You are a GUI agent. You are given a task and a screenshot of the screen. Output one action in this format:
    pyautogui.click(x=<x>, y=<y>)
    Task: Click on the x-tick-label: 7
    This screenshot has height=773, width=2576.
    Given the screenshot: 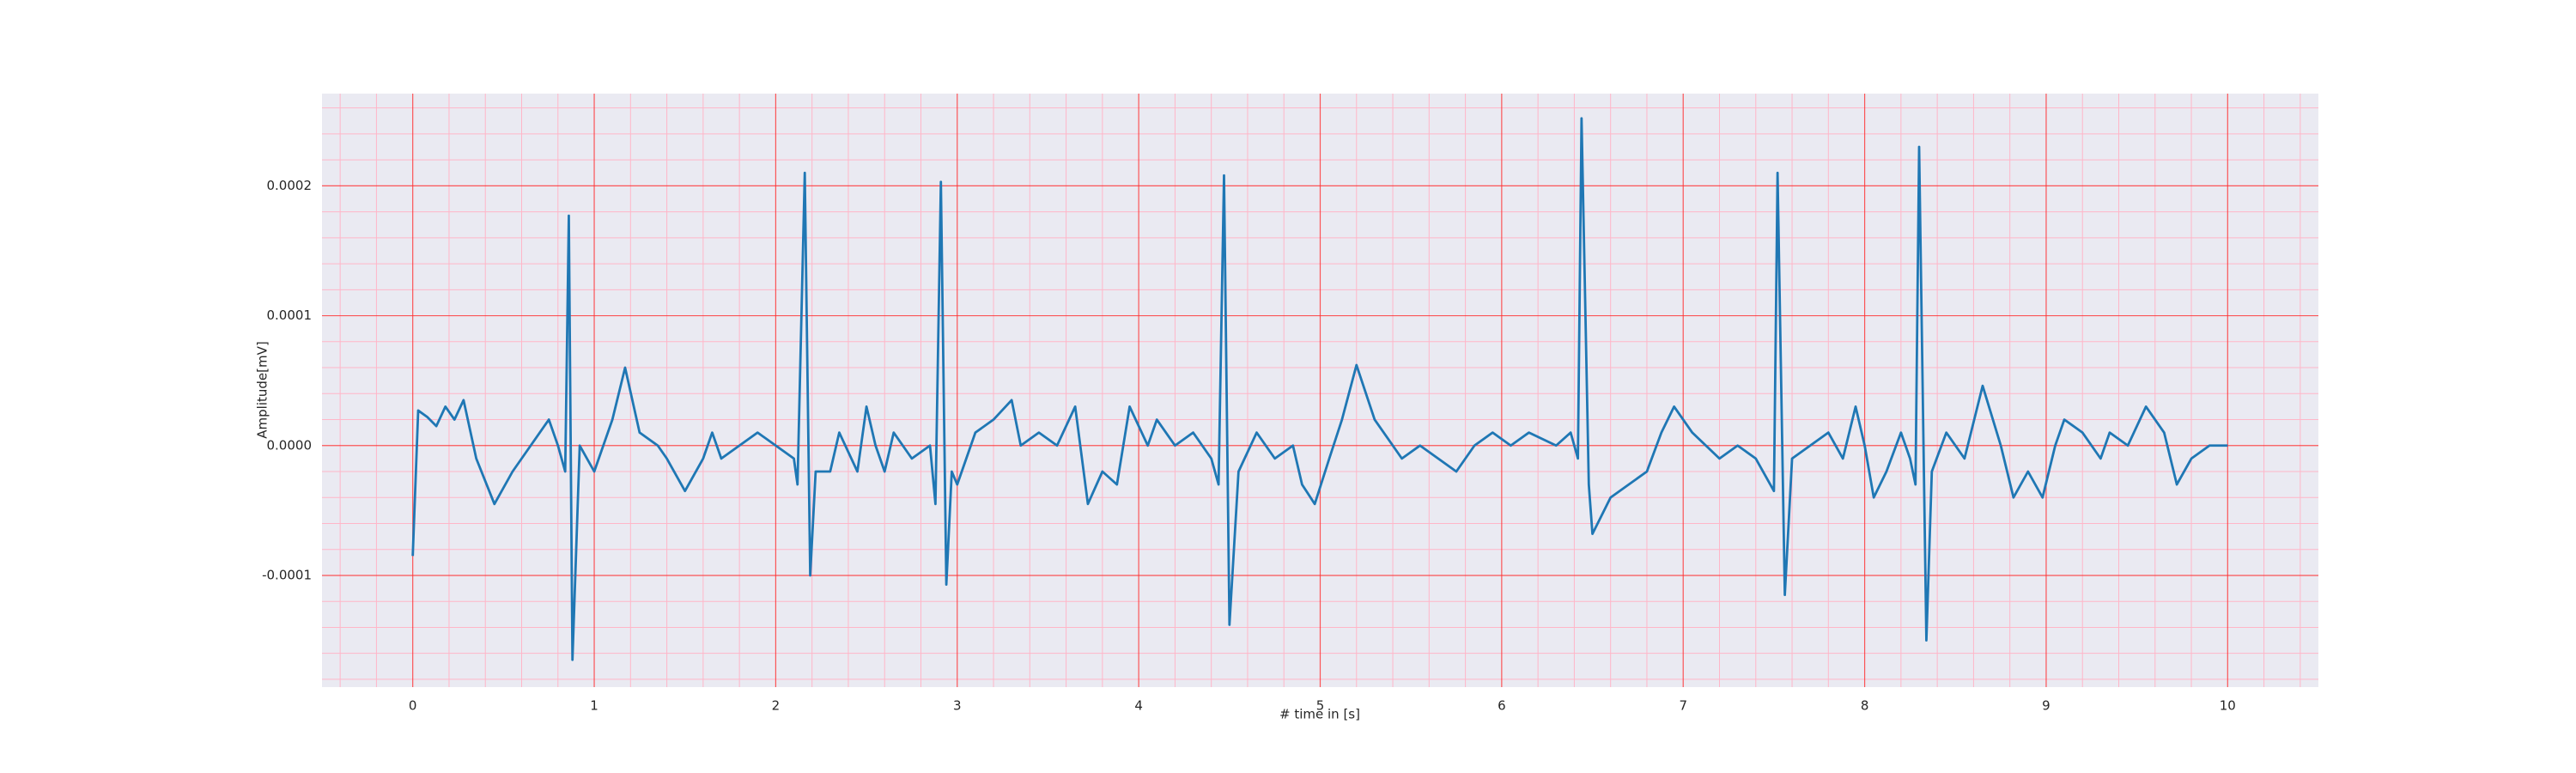 What is the action you would take?
    pyautogui.click(x=1683, y=706)
    